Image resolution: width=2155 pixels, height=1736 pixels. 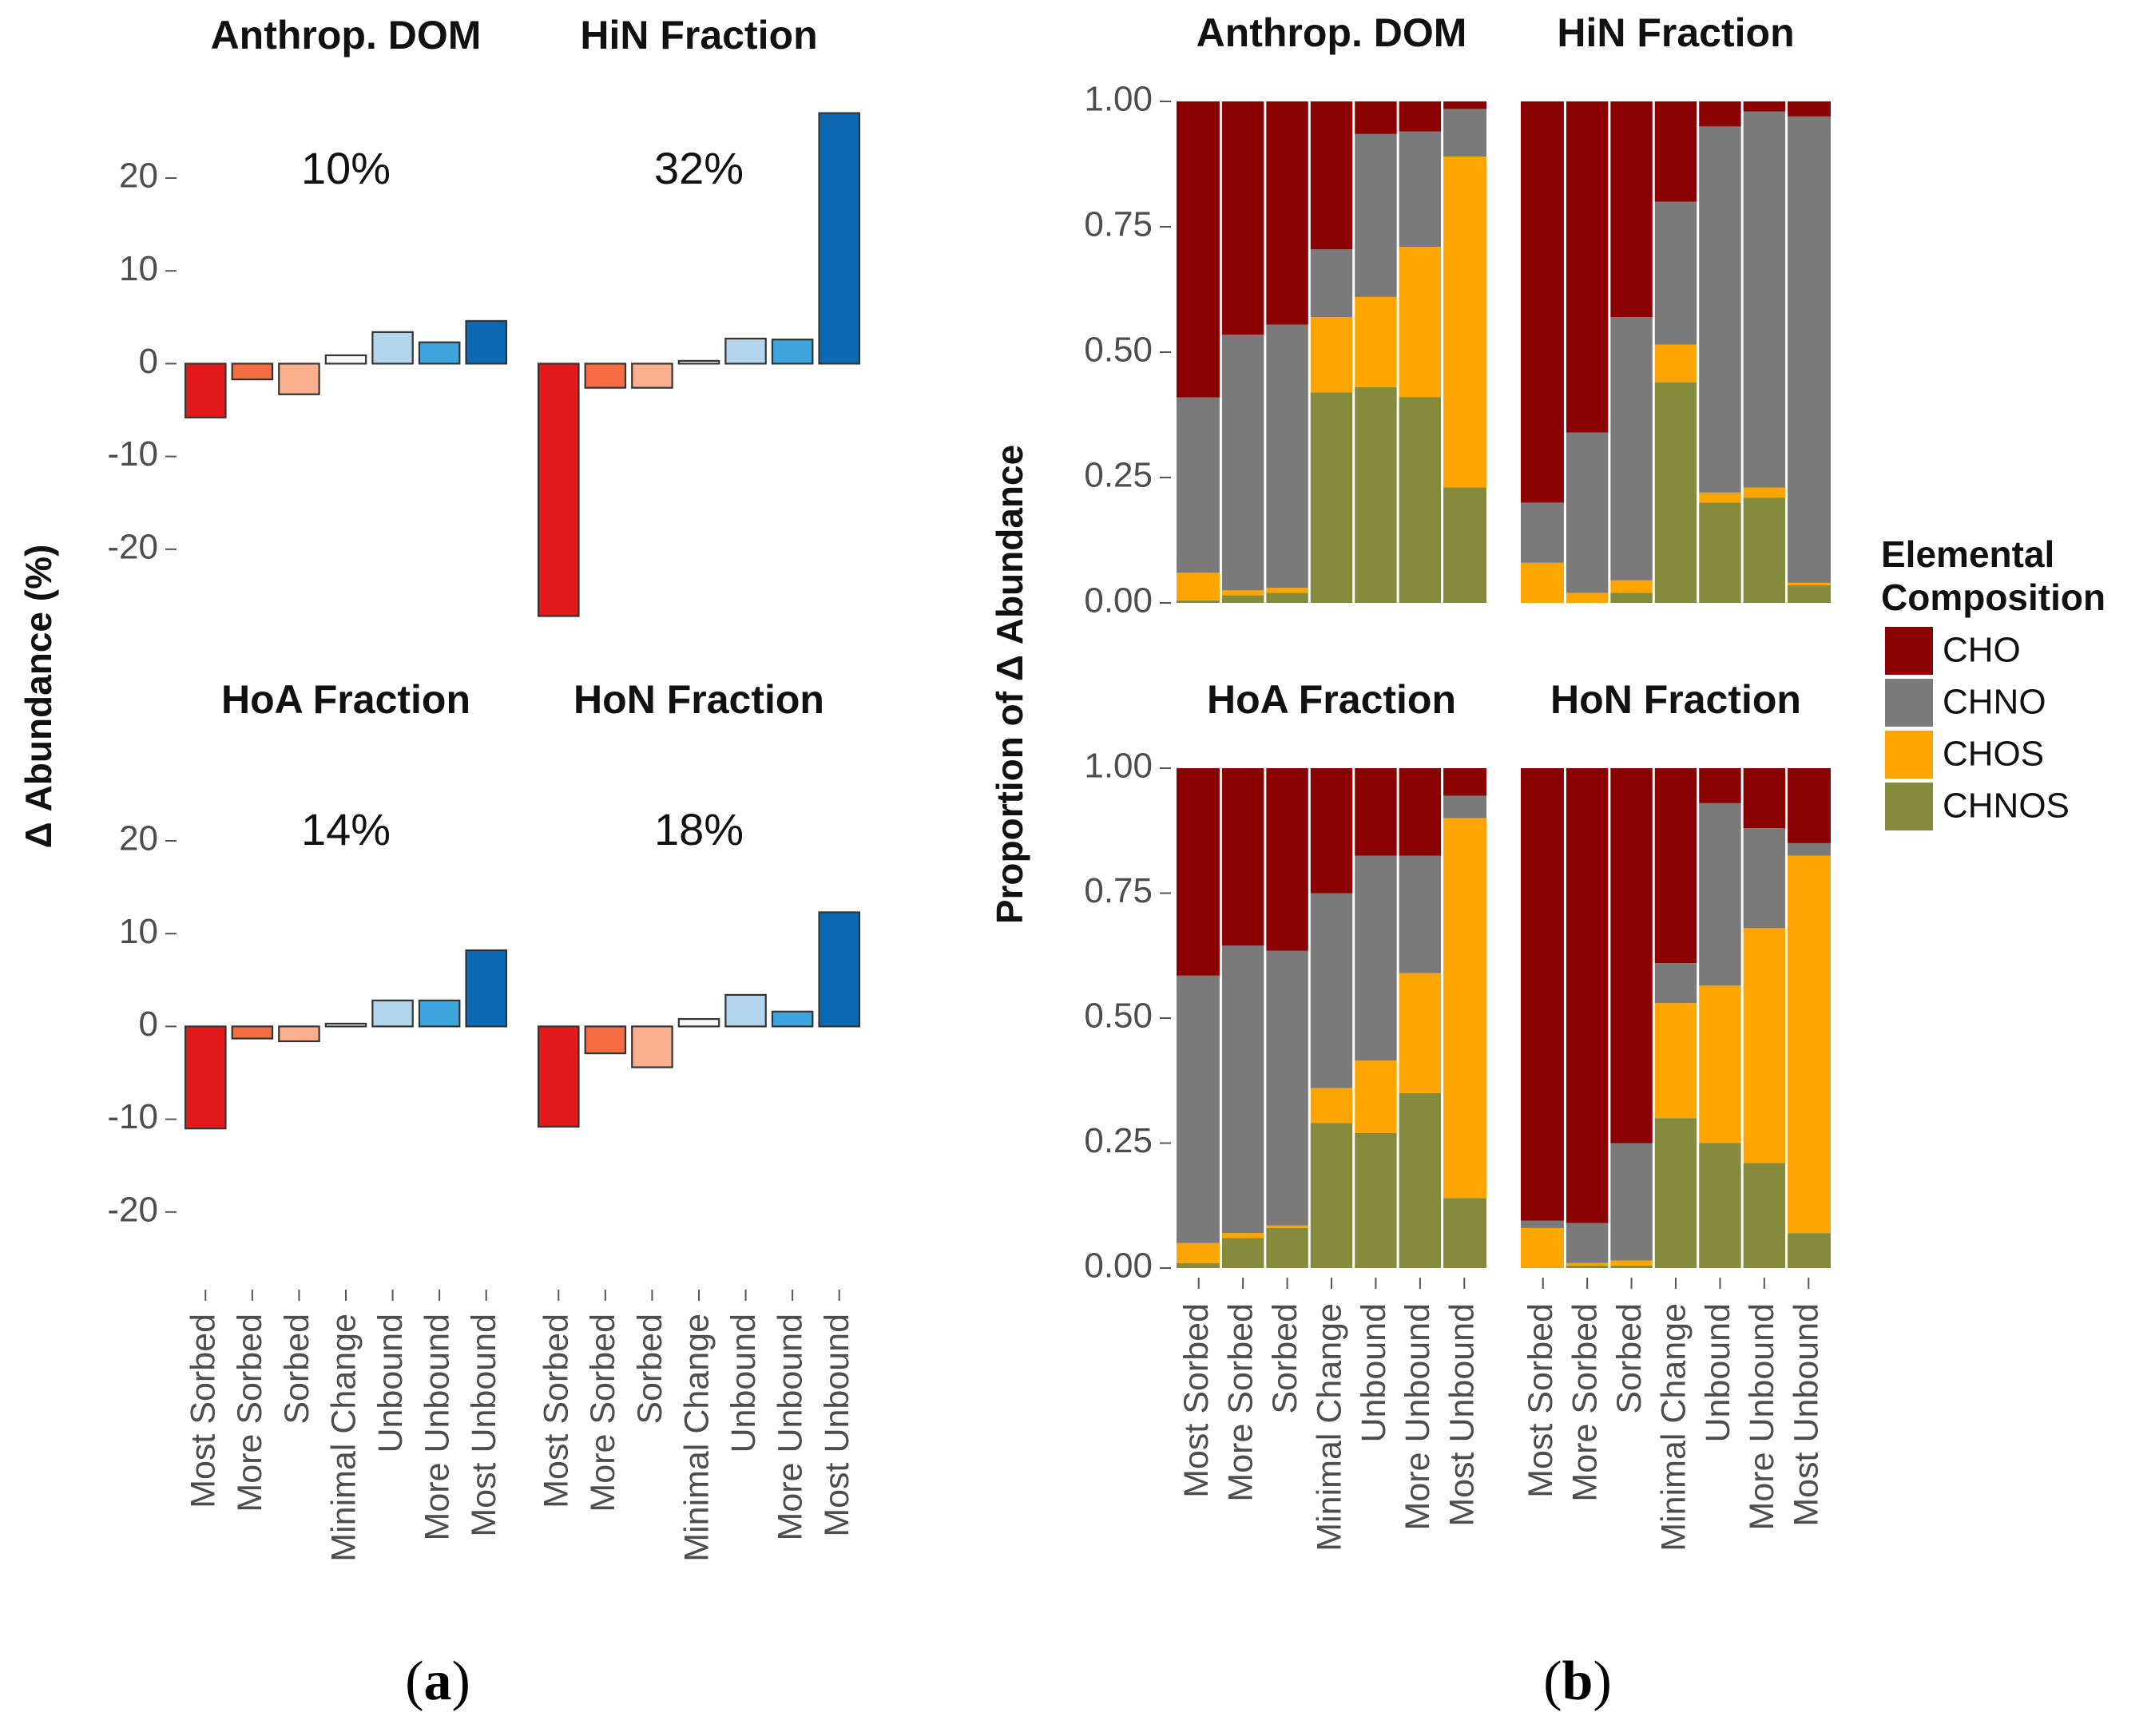 I want to click on legend-label-chnos: CHNOS, so click(x=2006, y=806).